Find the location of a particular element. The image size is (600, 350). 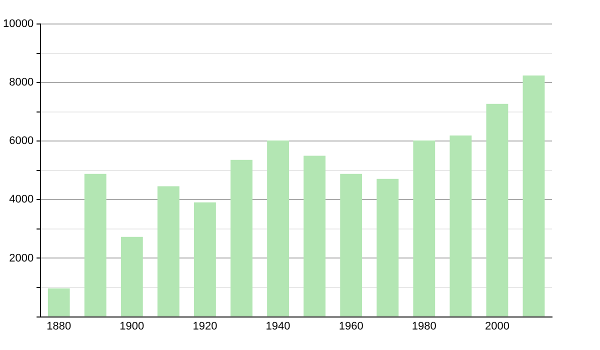

y-tick-label: 4000 is located at coordinates (21, 200).